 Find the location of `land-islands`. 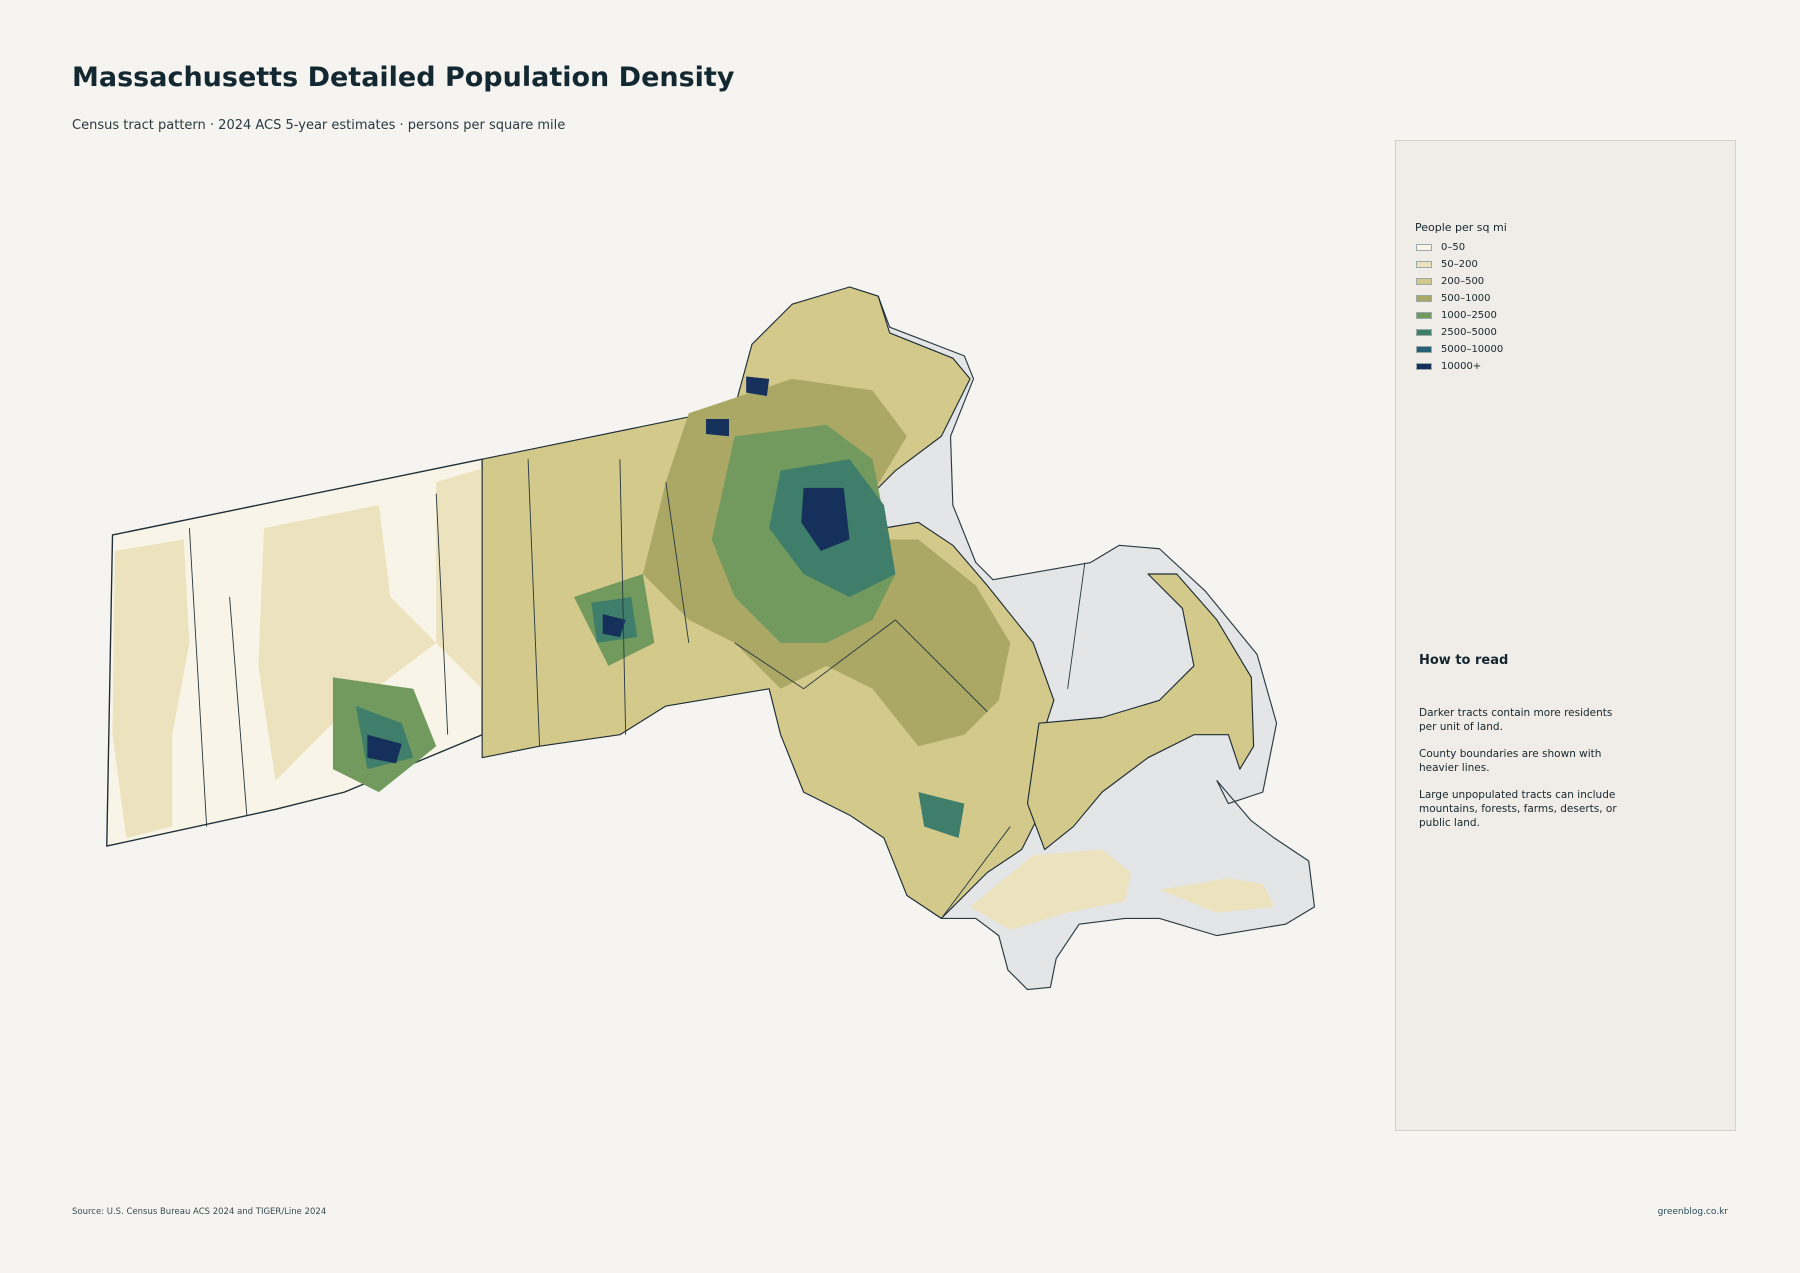

land-islands is located at coordinates (1122, 889).